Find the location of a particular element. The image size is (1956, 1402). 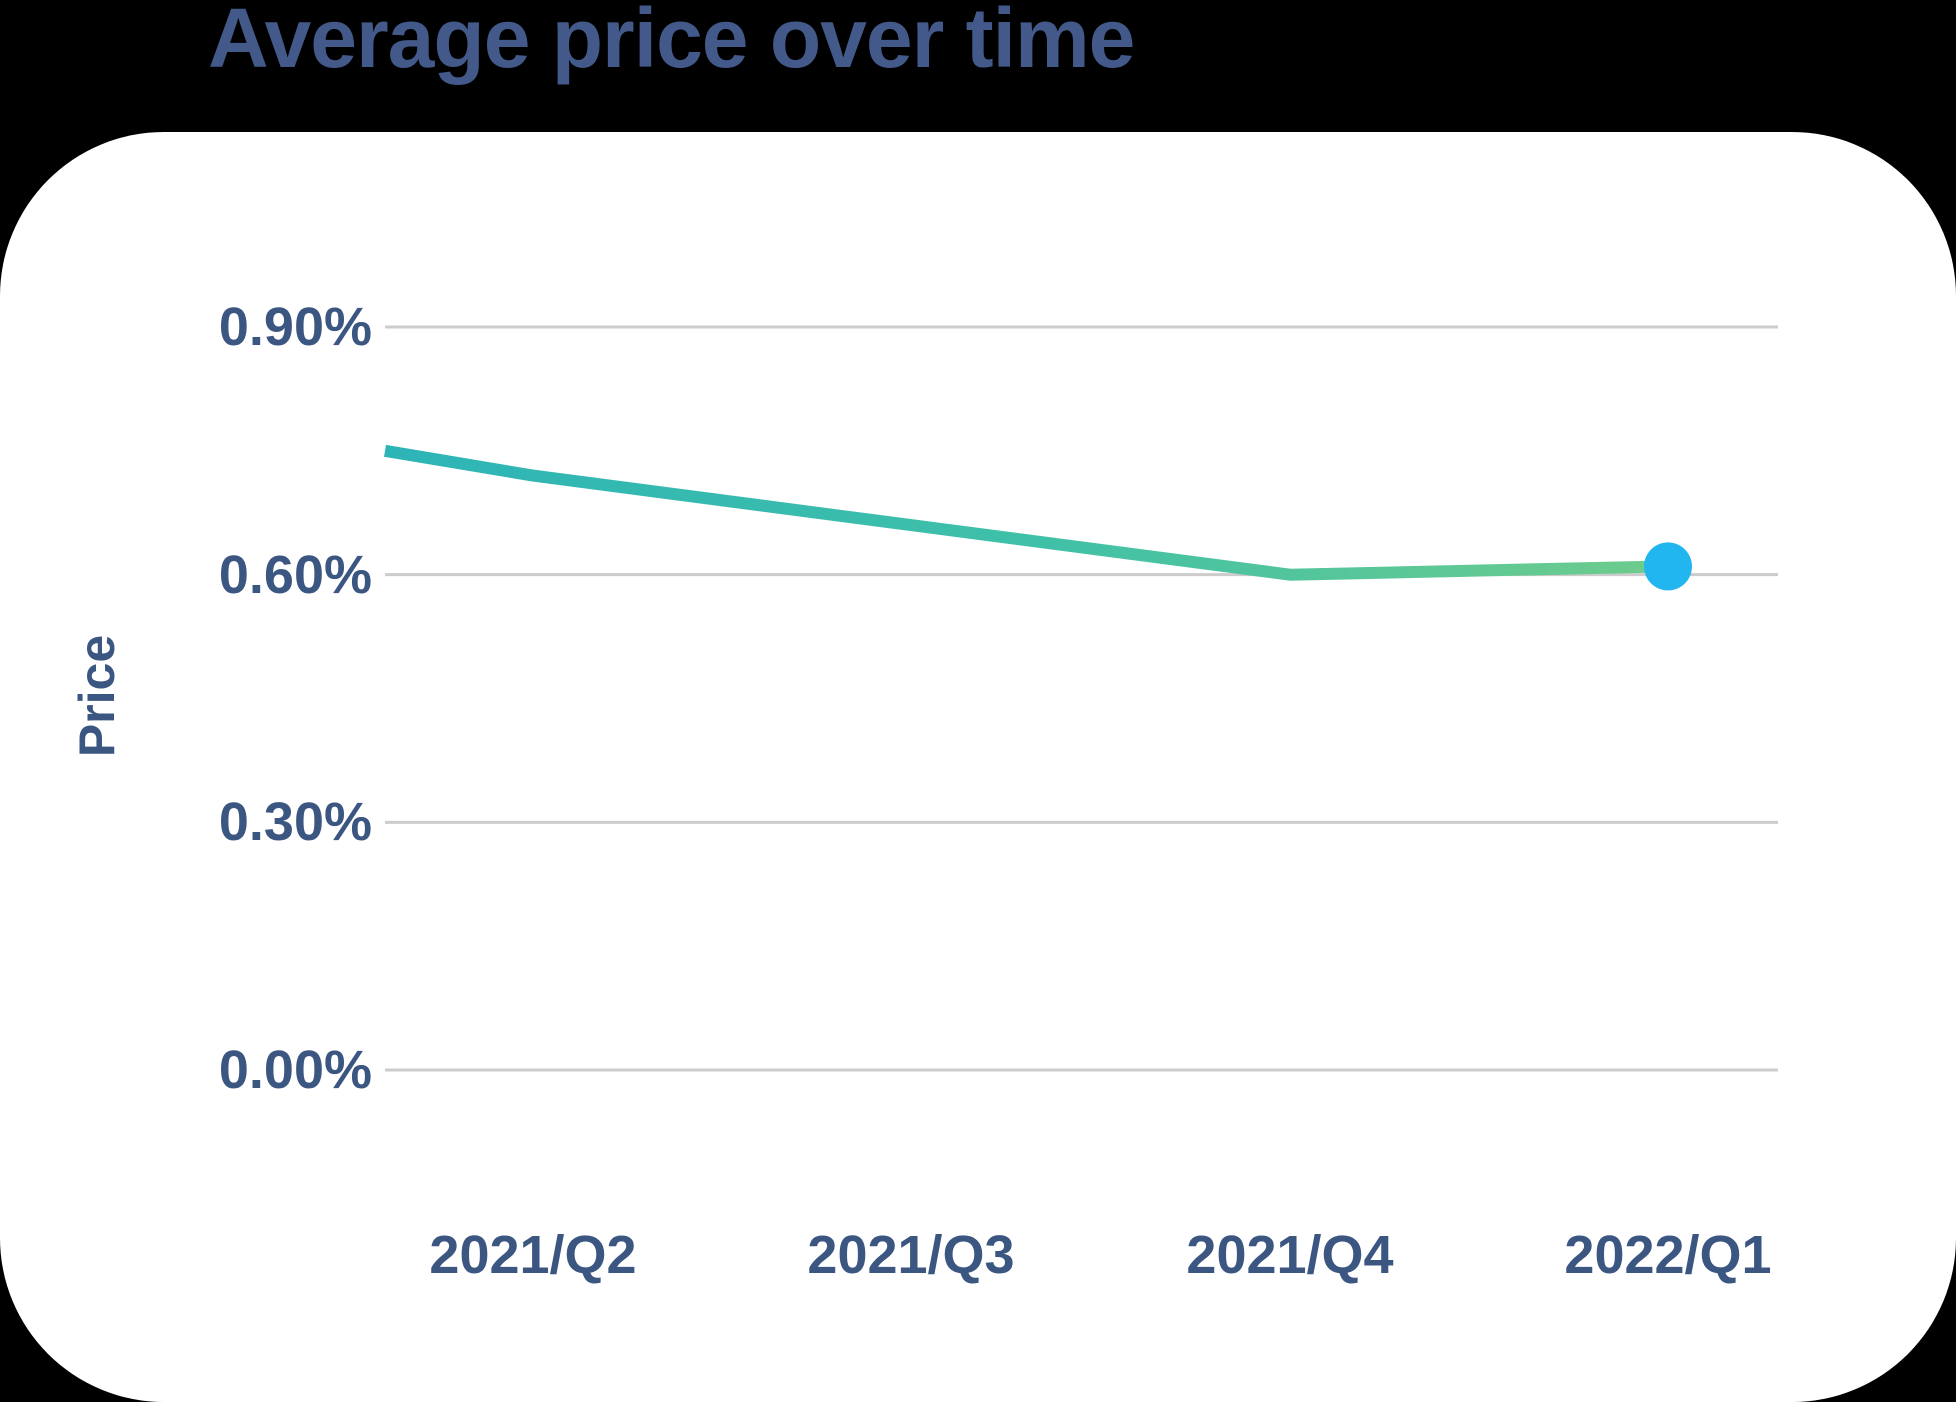

y-tick-label: 0.00% is located at coordinates (295, 1070).